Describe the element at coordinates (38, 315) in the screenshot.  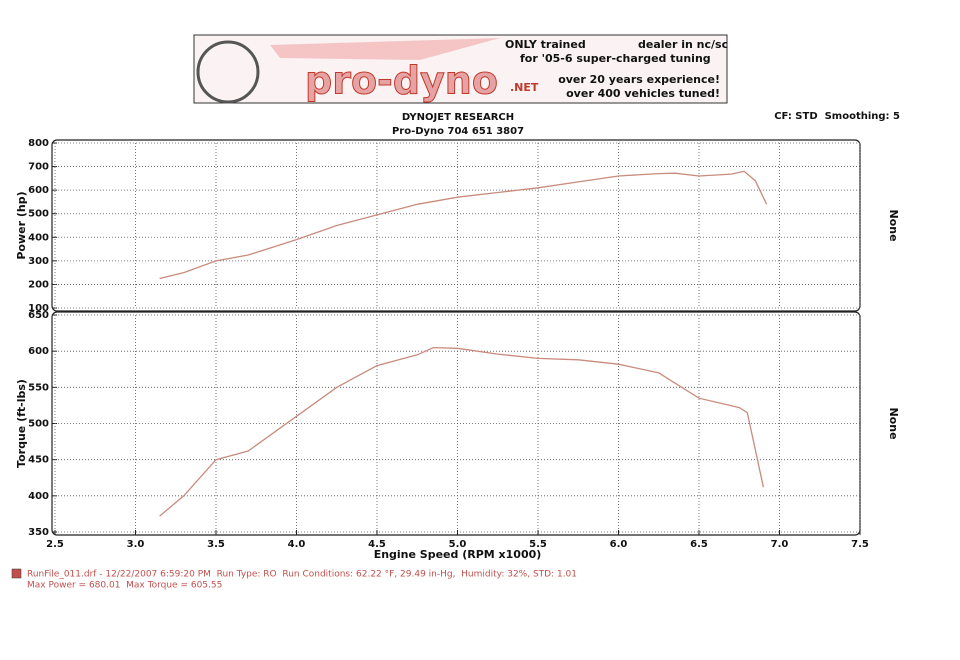
I see `y-tick-label: 650` at that location.